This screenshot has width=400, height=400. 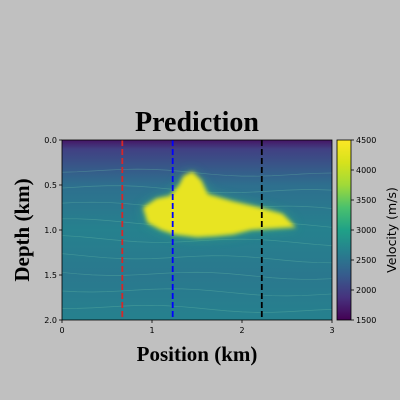 I want to click on x-tick-label: 1, so click(x=151, y=330).